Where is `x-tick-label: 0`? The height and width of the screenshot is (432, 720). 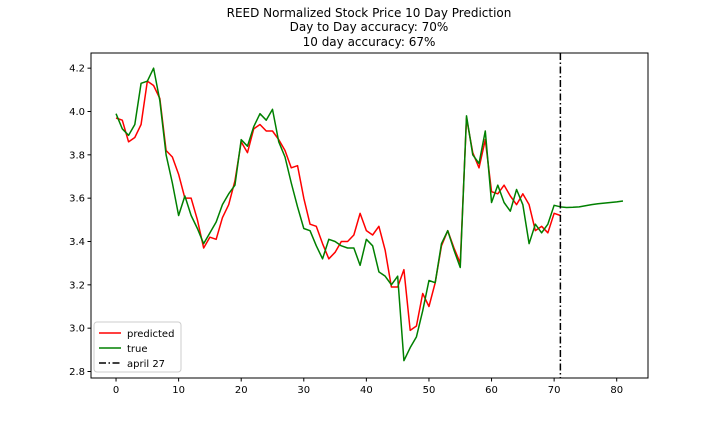 x-tick-label: 0 is located at coordinates (116, 390).